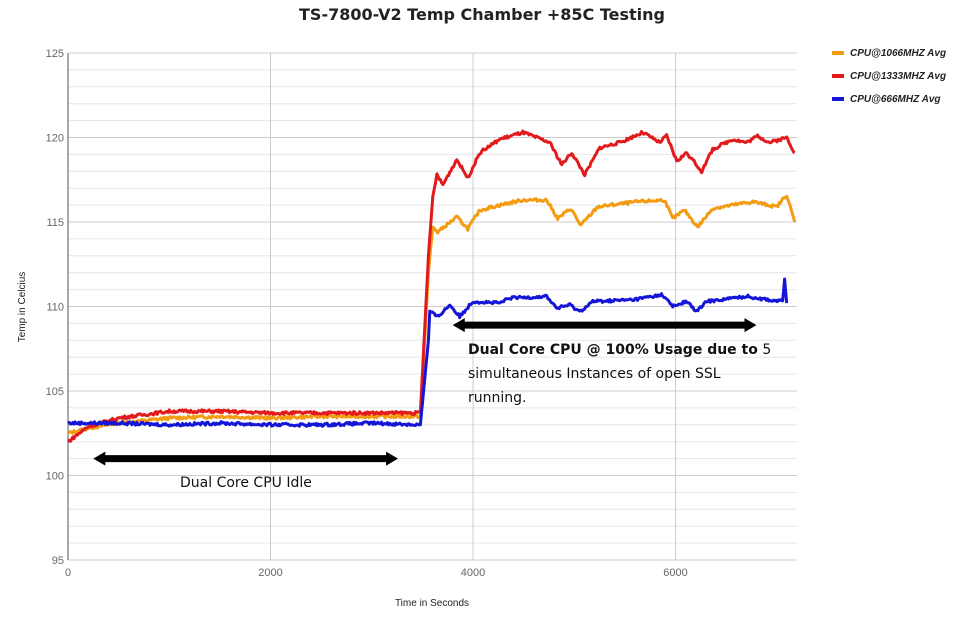 This screenshot has height=617, width=960. What do you see at coordinates (898, 53) in the screenshot?
I see `legend-label: CPU@1066MHZ Avg` at bounding box center [898, 53].